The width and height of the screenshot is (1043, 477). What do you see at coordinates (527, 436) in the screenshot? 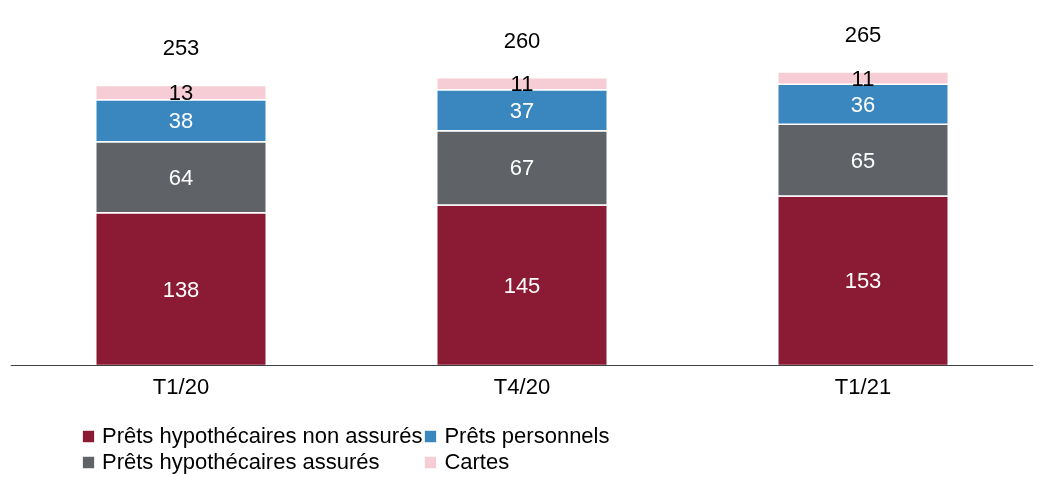
I see `legend-label: Prêts personnels` at bounding box center [527, 436].